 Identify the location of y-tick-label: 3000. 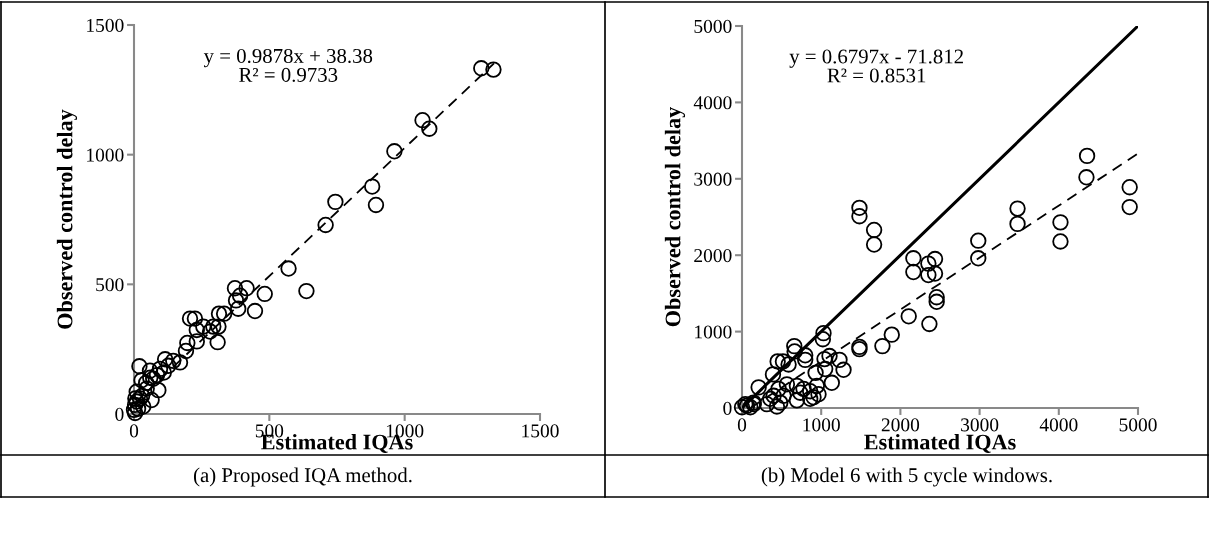
(713, 179).